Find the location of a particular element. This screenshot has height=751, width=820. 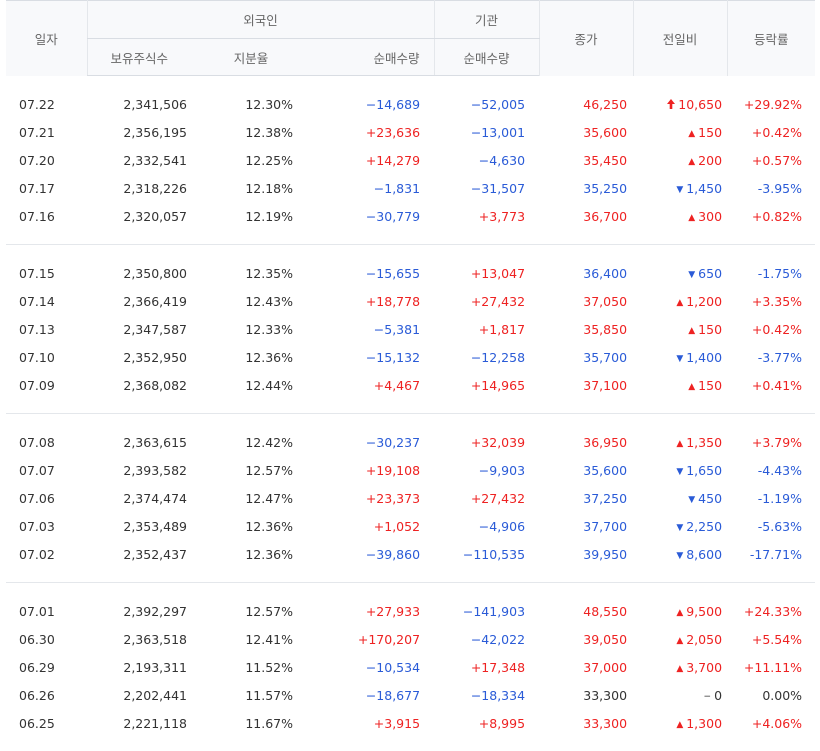

close-cell: 35,600 is located at coordinates (605, 132).